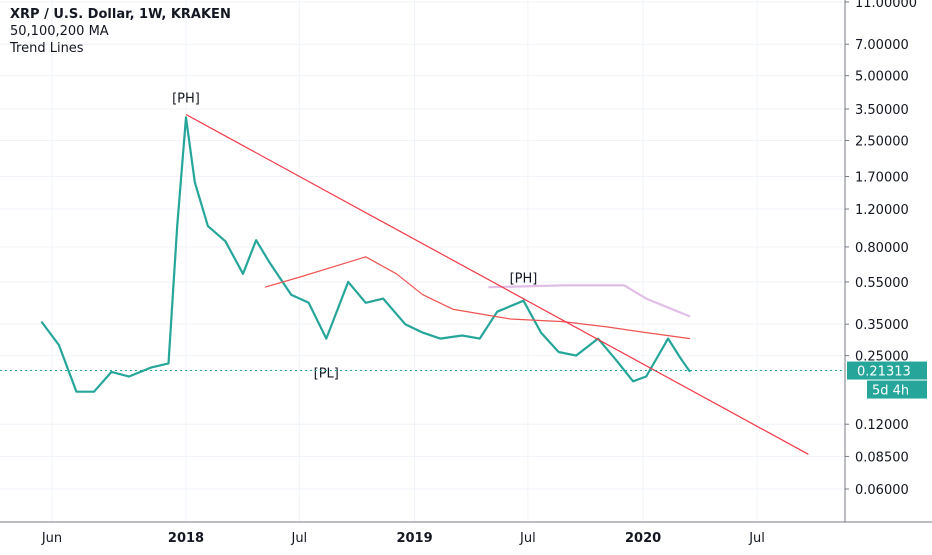  I want to click on y-tick-label: 7.00000, so click(882, 45).